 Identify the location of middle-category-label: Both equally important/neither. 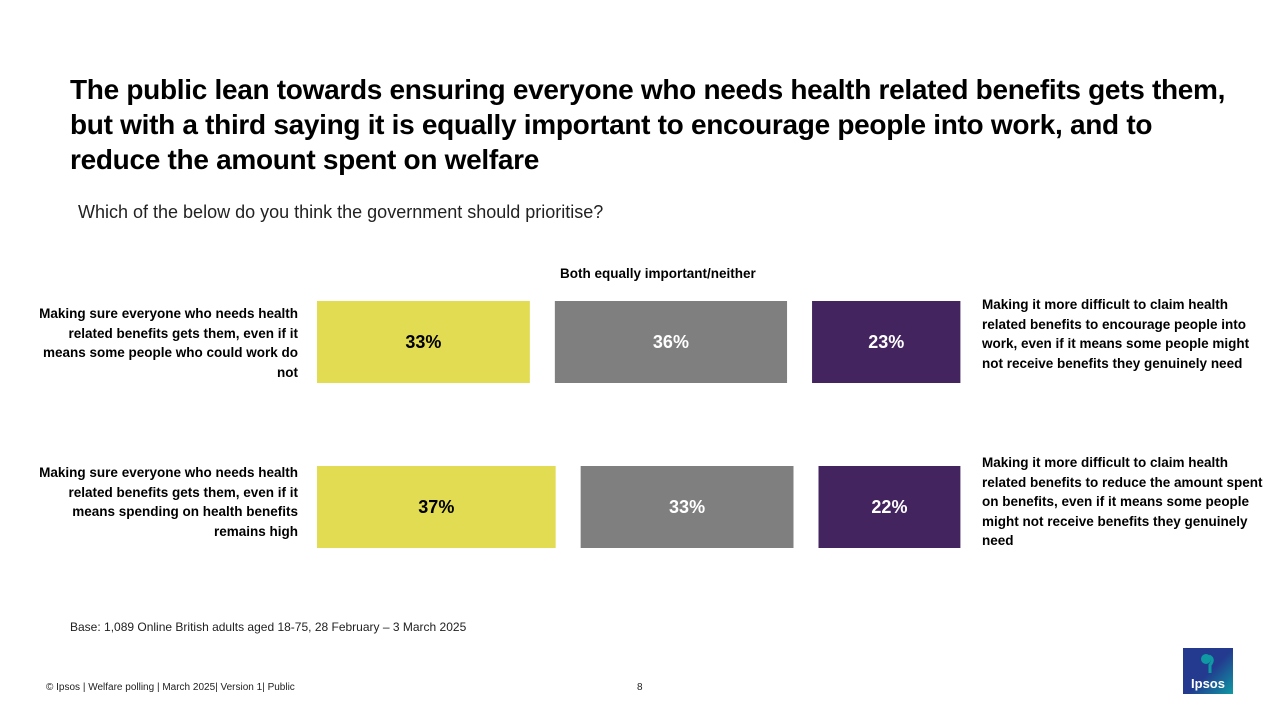
(658, 273).